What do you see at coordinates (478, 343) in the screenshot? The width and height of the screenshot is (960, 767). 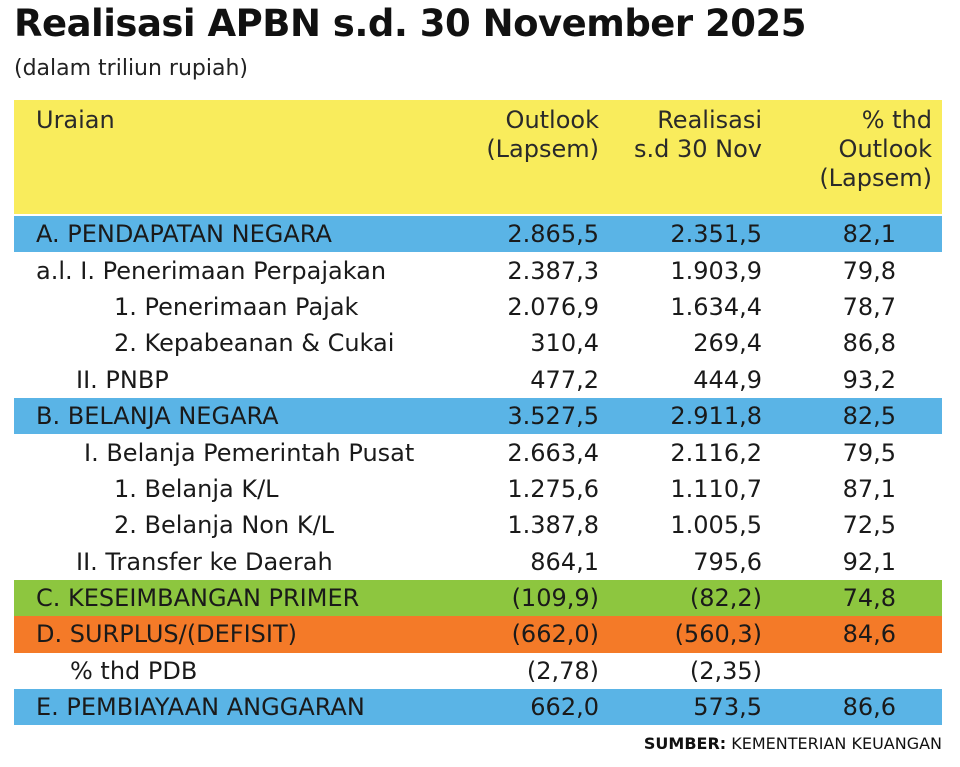 I see `table-row: 2. Kepabeanan & Cukai 310,4 269,4 86,8` at bounding box center [478, 343].